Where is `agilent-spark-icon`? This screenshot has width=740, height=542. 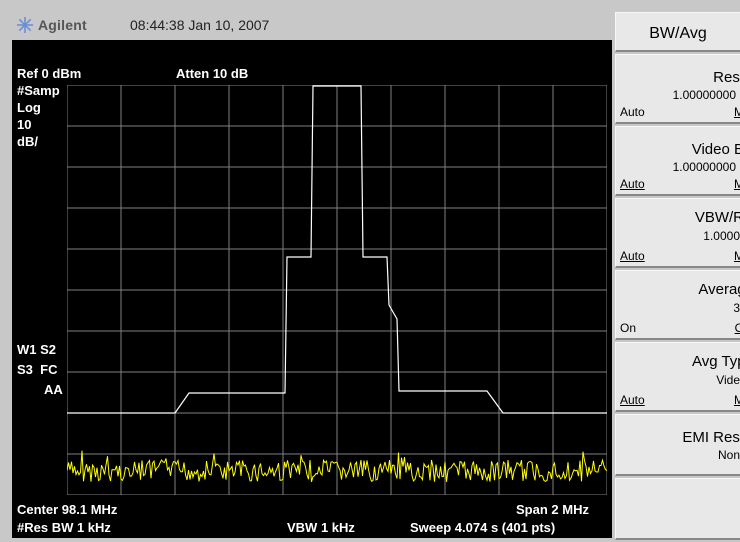 agilent-spark-icon is located at coordinates (25, 25).